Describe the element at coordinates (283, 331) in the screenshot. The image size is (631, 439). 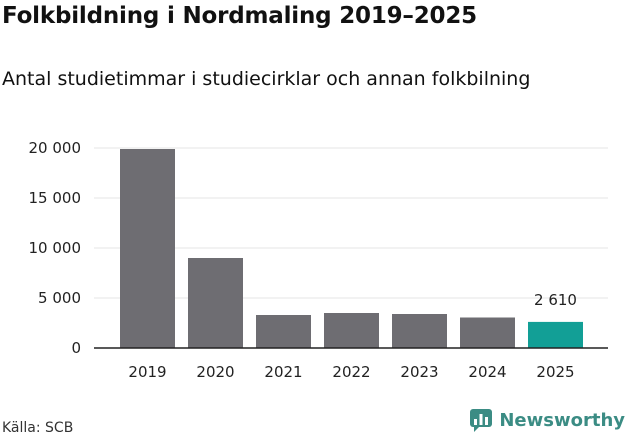
I see `bar-2021` at that location.